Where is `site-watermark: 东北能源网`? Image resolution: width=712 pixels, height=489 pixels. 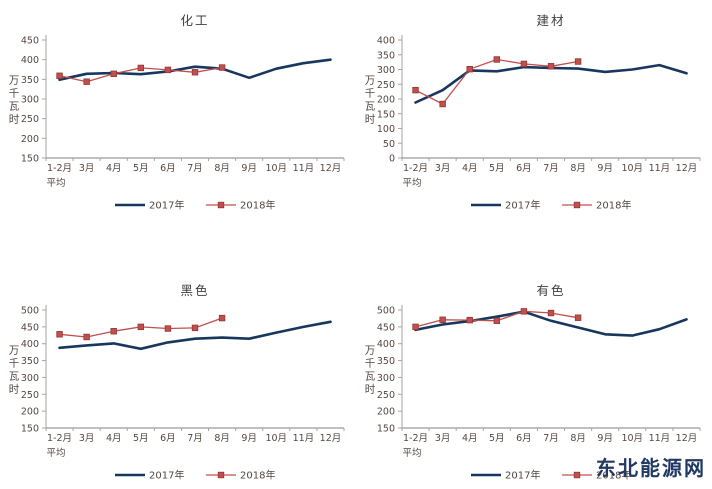 site-watermark: 东北能源网 is located at coordinates (651, 468).